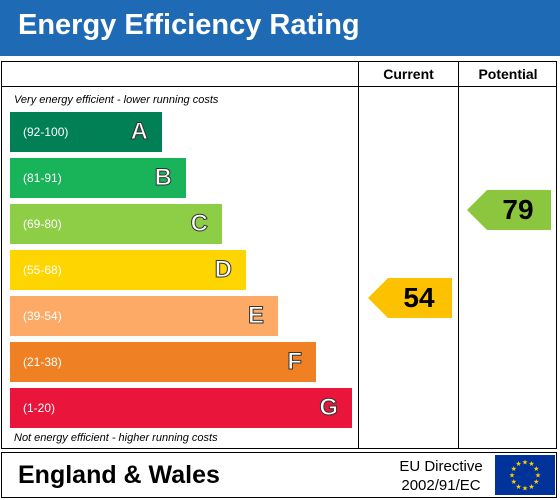 Image resolution: width=560 pixels, height=500 pixels. I want to click on band-g-letter: G, so click(329, 408).